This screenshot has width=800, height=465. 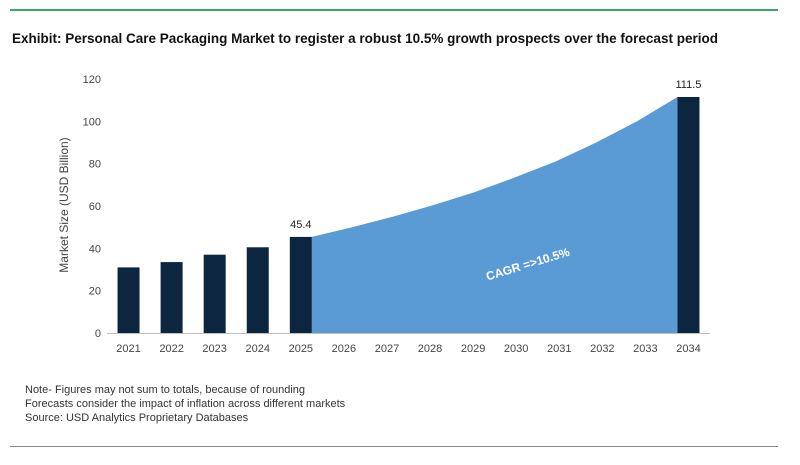 What do you see at coordinates (95, 207) in the screenshot?
I see `y-tick-label: 60` at bounding box center [95, 207].